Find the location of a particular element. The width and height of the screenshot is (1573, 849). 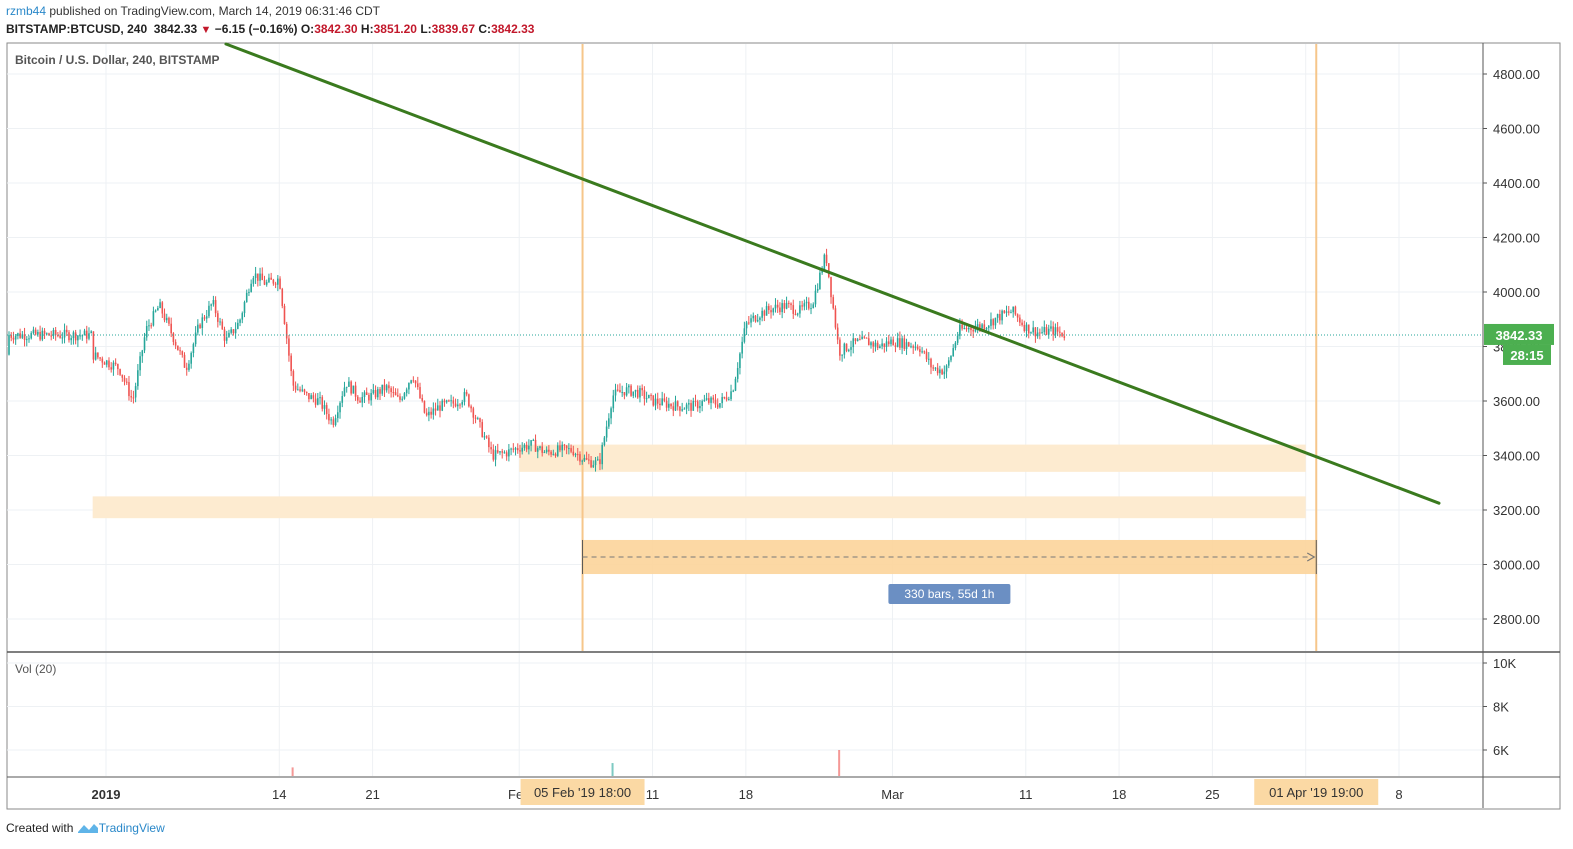

high-value: 3851.20 is located at coordinates (395, 29).